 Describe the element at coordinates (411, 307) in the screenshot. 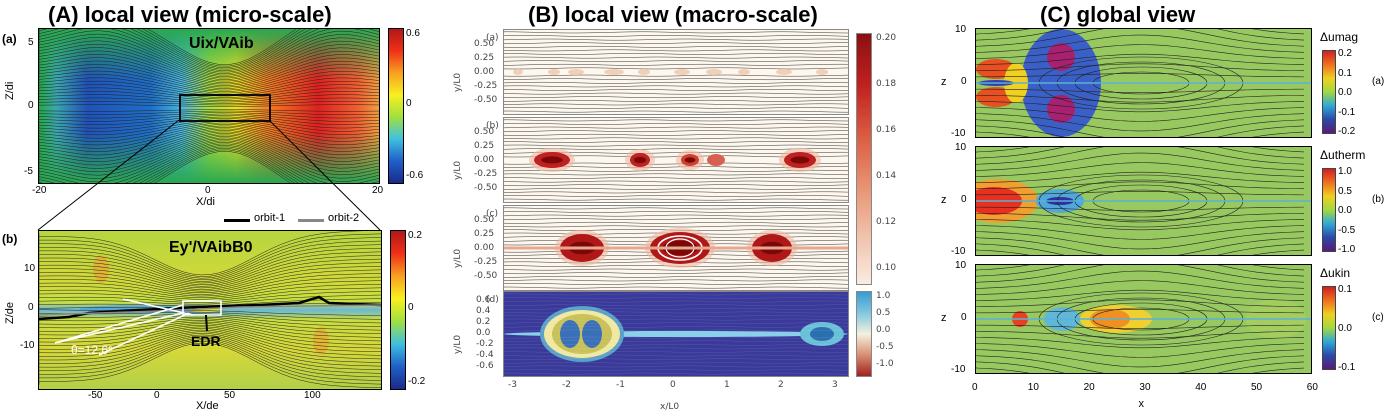

I see `panel-Ab-cbar-tick: 0` at that location.